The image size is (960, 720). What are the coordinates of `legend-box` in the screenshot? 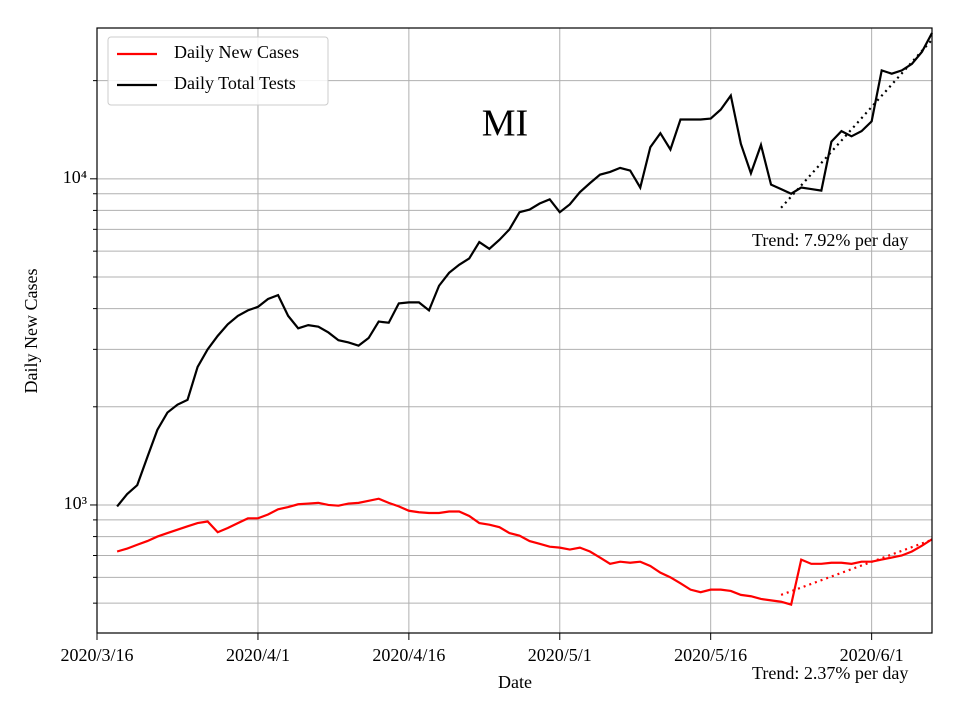 It's located at (218, 71).